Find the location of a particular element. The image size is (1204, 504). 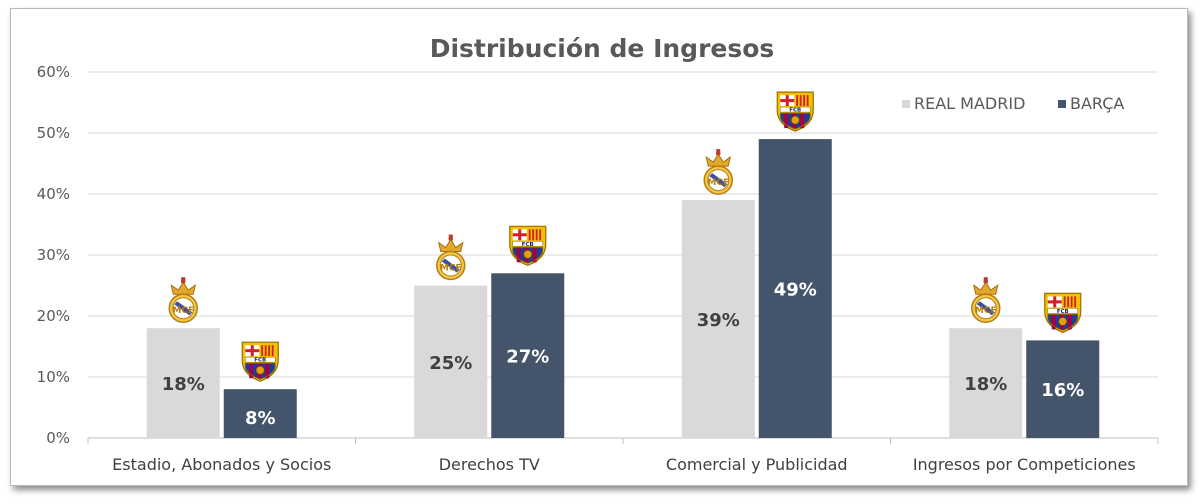

data-label: 8% is located at coordinates (260, 418).